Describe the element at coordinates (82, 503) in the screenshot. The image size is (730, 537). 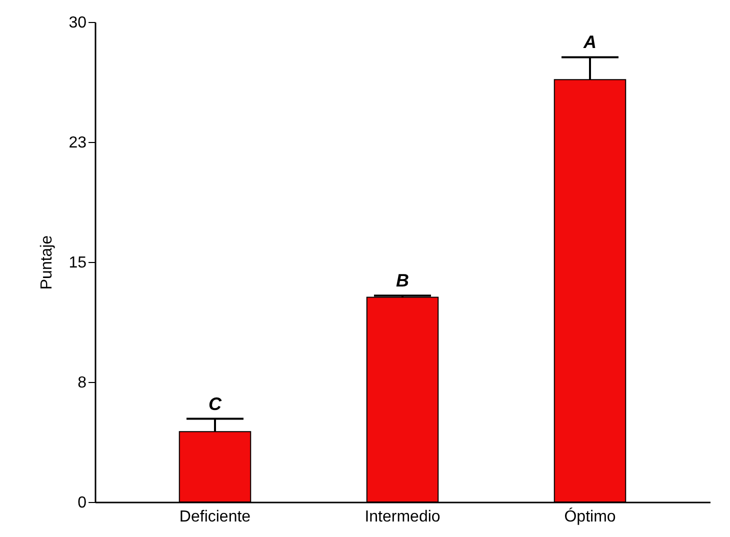
I see `y-tick-label: 0` at that location.